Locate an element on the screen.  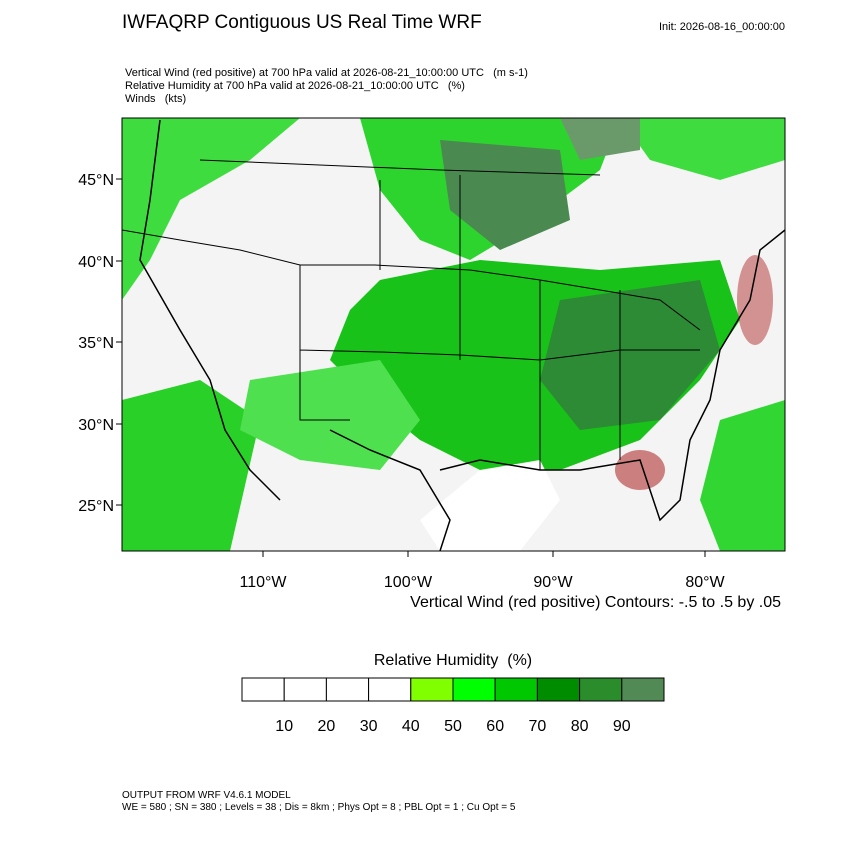
footer-line: OUTPUT FROM WRF V4.6.1 MODEL is located at coordinates (206, 795).